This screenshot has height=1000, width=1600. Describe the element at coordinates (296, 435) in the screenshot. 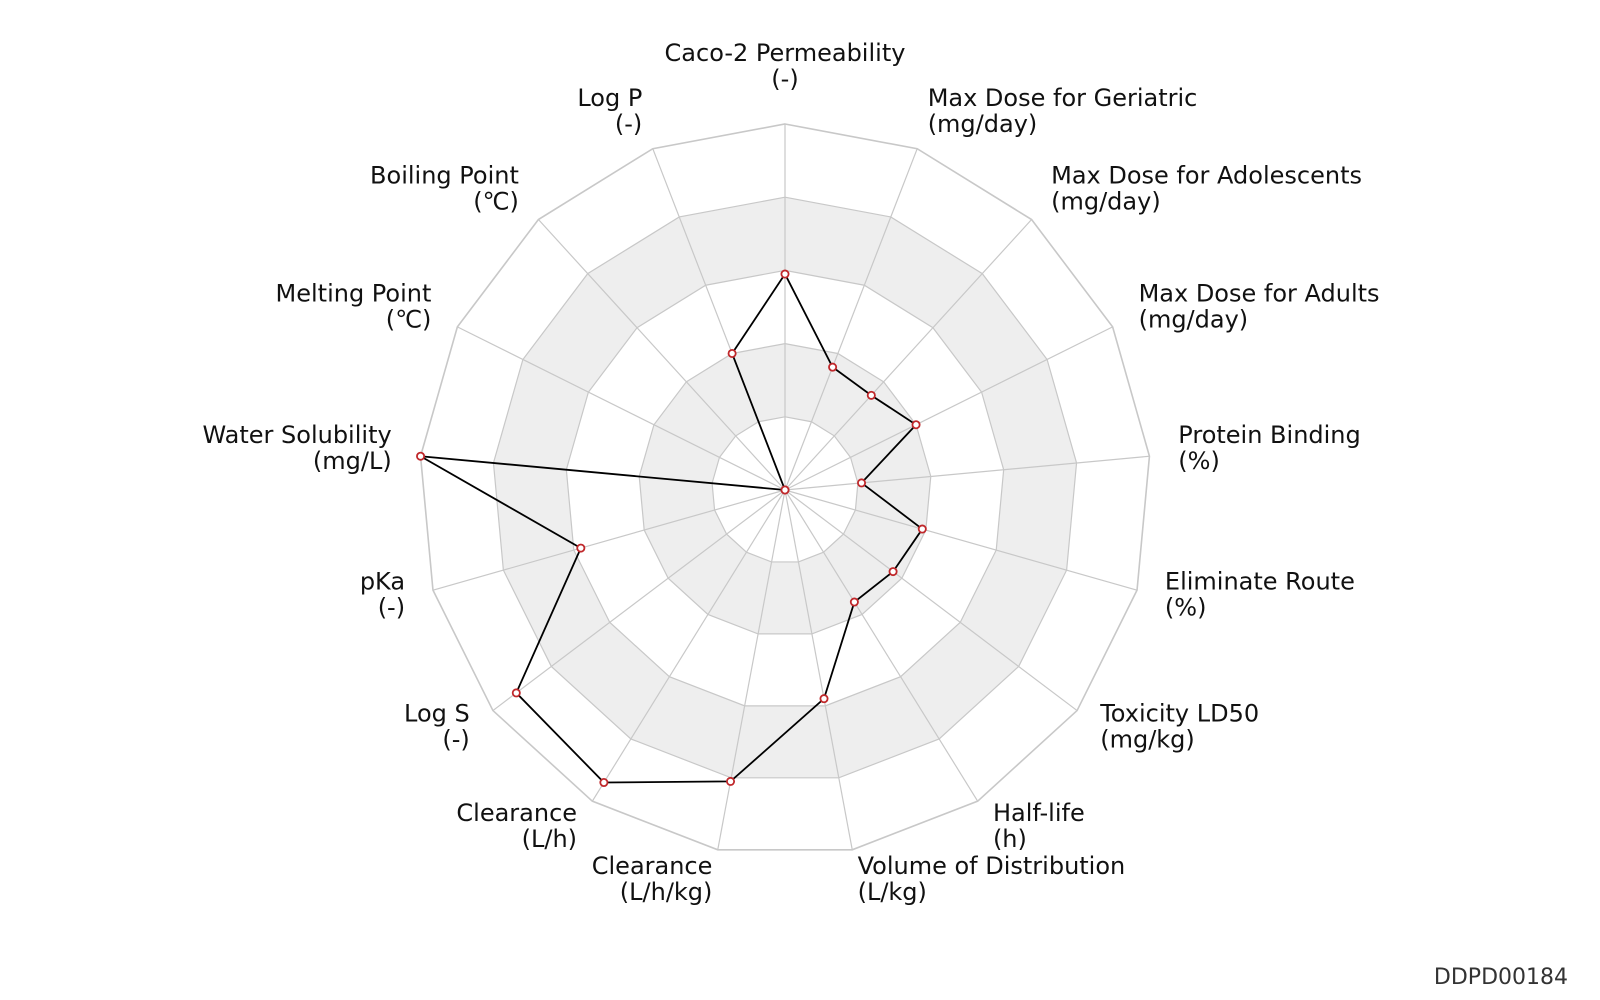

I see `axis-label-name: Water Solubility` at that location.